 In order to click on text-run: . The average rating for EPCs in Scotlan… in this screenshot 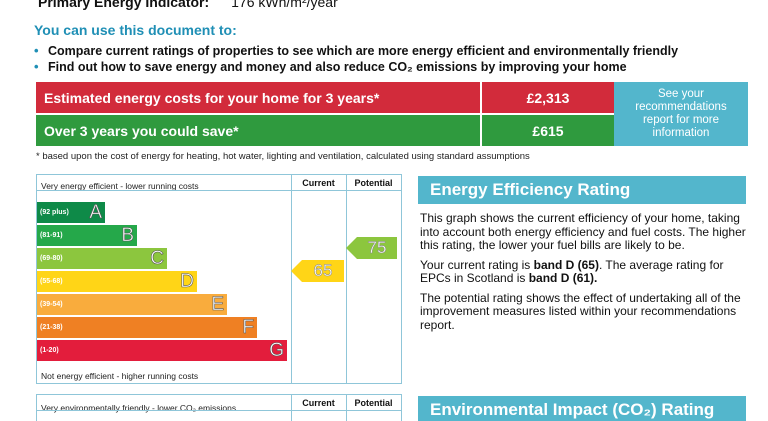, I will do `click(572, 271)`.